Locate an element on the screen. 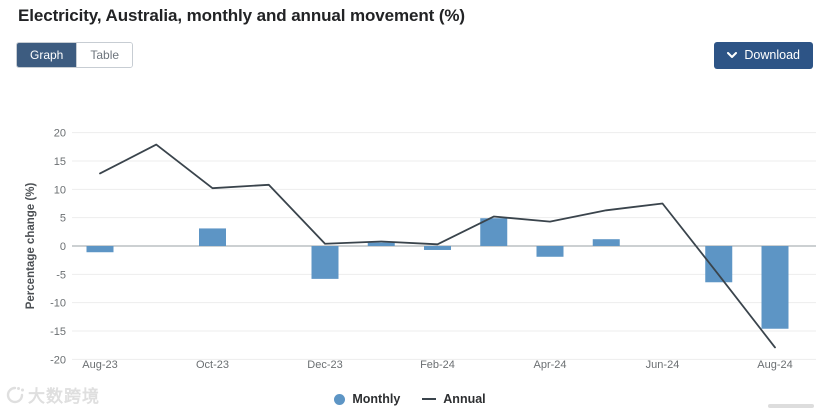  x-tick-label: Aug-23 is located at coordinates (99, 365).